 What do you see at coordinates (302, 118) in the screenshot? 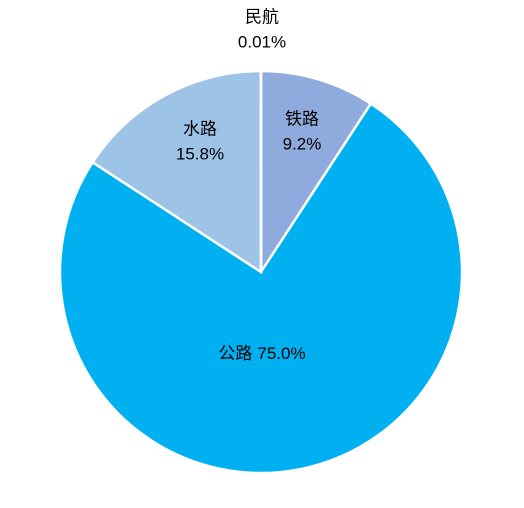
I see `category-label: 铁路` at bounding box center [302, 118].